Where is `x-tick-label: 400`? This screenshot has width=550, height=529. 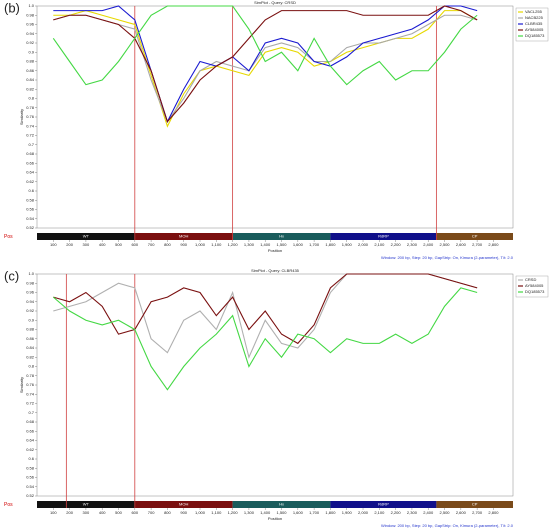 x-tick-label: 400 is located at coordinates (102, 244).